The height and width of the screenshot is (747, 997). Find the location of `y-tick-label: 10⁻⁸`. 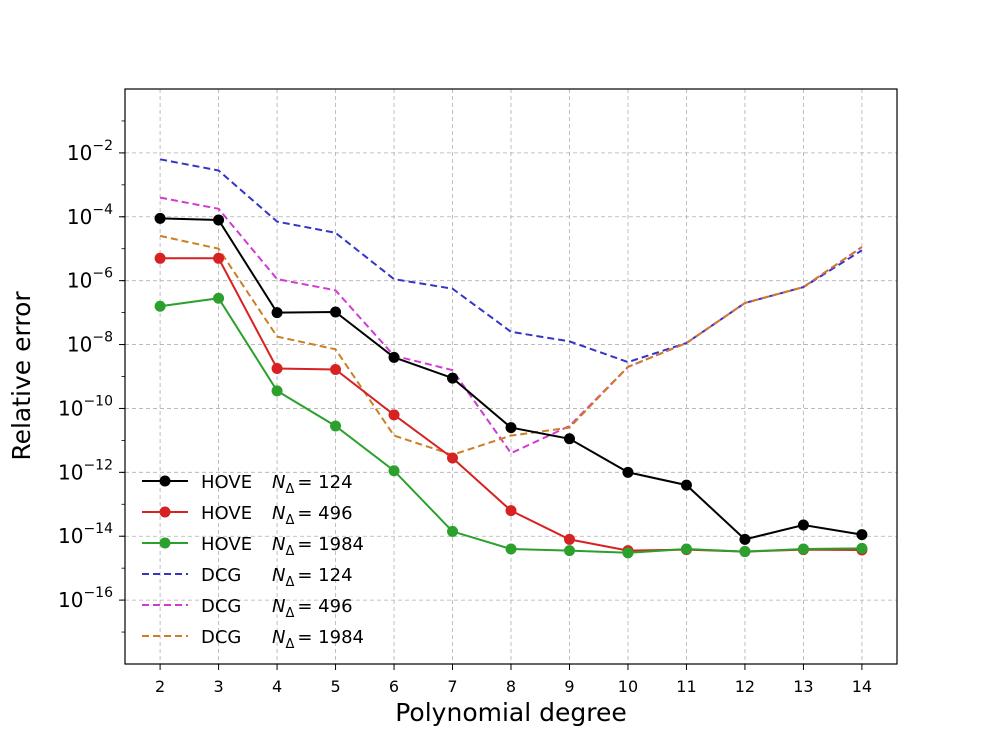

y-tick-label: 10⁻⁸ is located at coordinates (90, 343).